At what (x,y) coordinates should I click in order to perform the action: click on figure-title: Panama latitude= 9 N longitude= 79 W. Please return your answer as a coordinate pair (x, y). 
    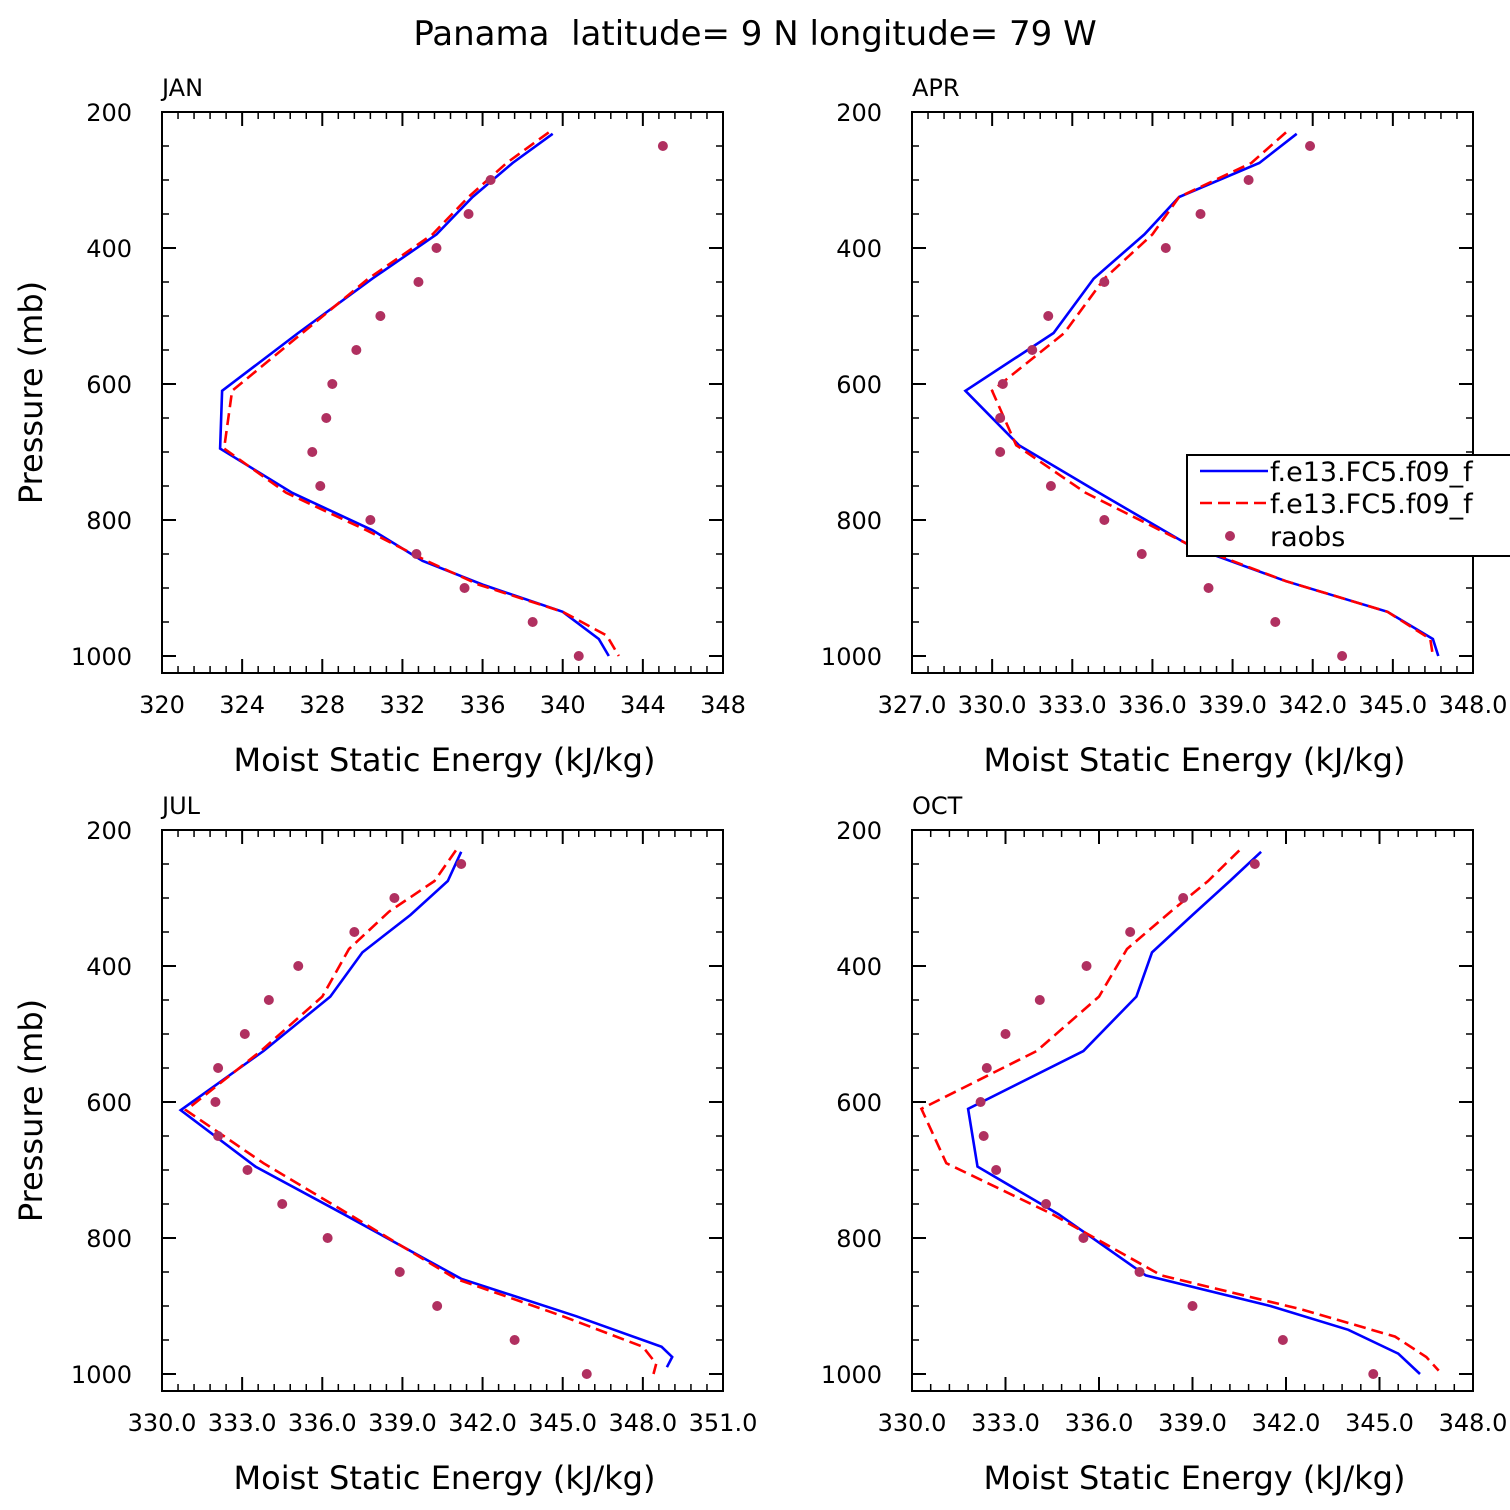
    Looking at the image, I should click on (754, 34).